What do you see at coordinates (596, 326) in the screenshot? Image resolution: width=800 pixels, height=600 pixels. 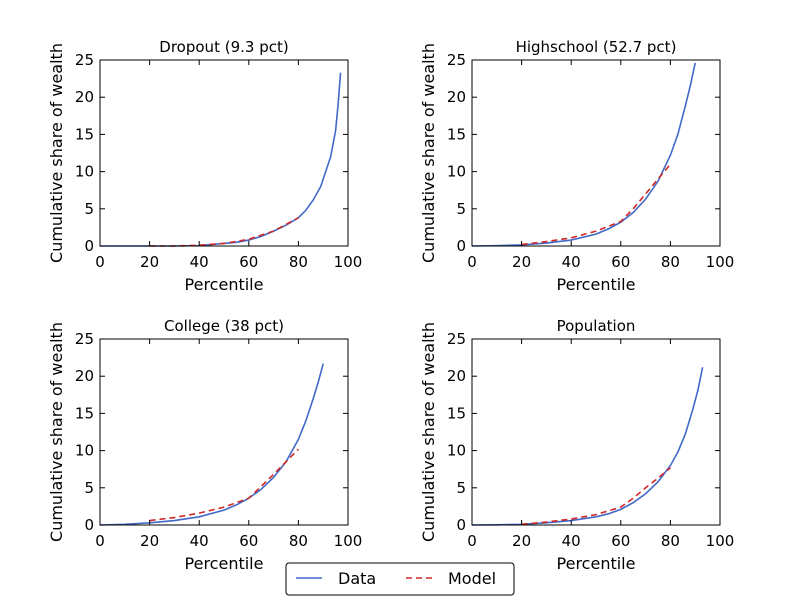 I see `subplot-title: Population` at bounding box center [596, 326].